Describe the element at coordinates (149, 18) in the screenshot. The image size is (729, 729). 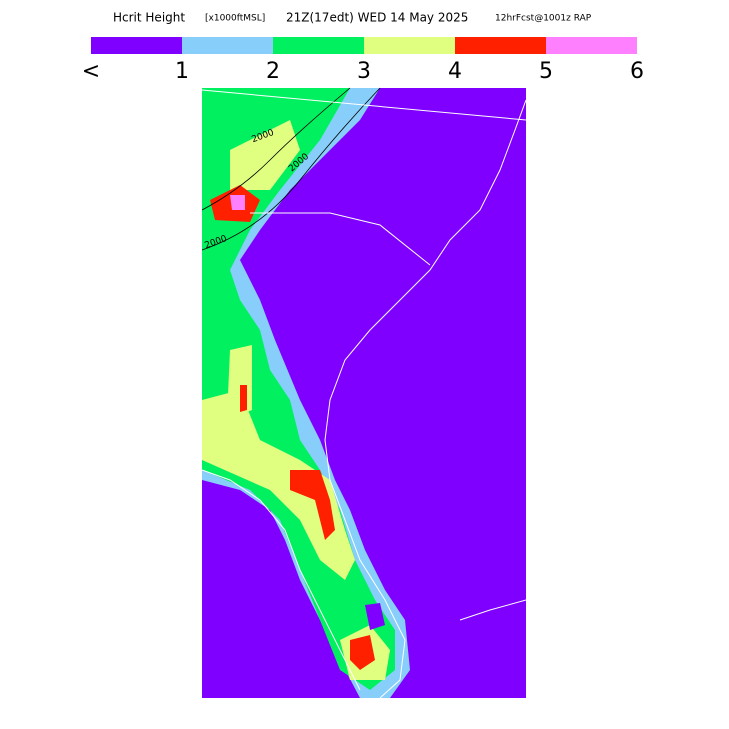
I see `title-part: Hcrit Height` at that location.